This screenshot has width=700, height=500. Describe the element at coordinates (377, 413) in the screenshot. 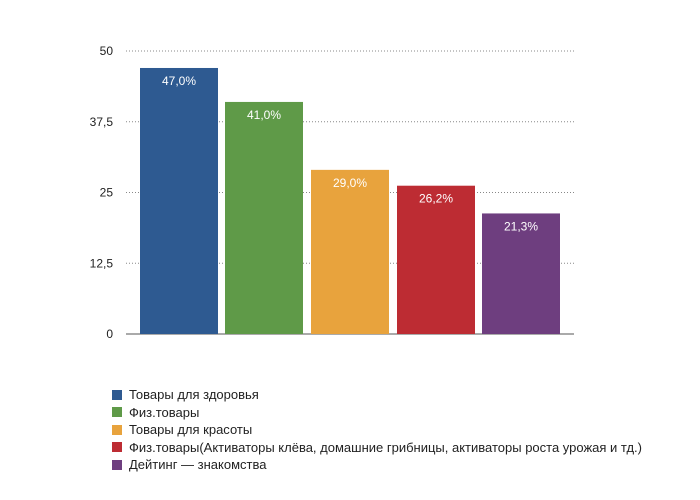

I see `legend-item: Физ.товары` at that location.